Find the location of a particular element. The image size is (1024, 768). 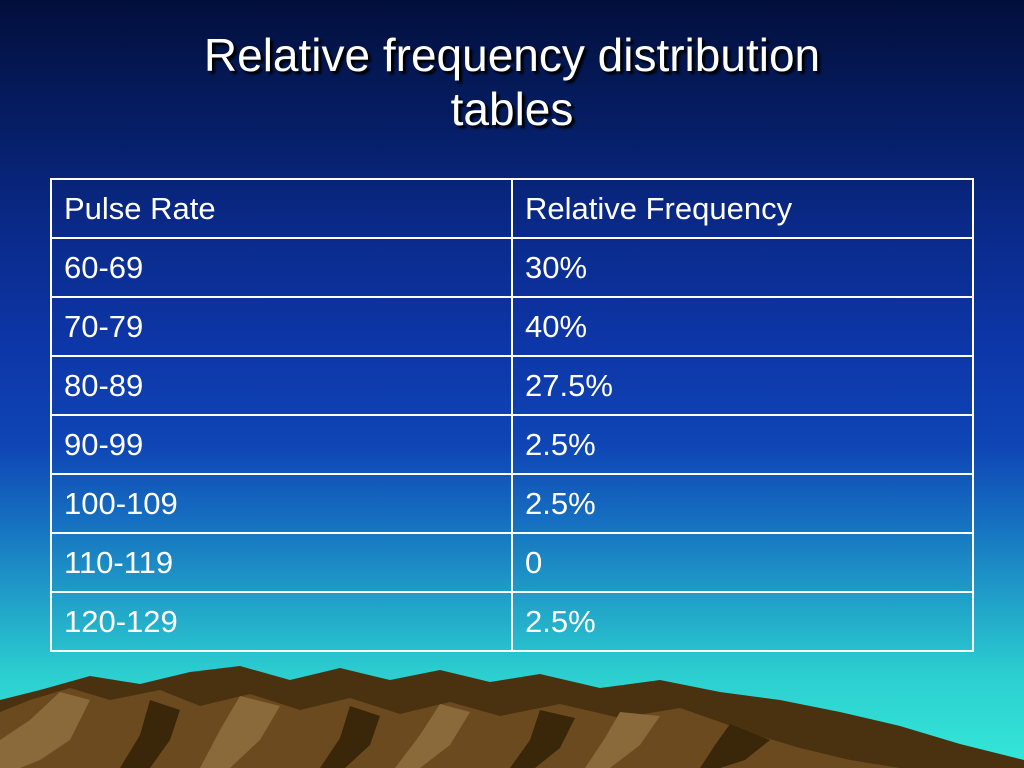

table-cell-pulse-rate: 110-119 is located at coordinates (281, 562).